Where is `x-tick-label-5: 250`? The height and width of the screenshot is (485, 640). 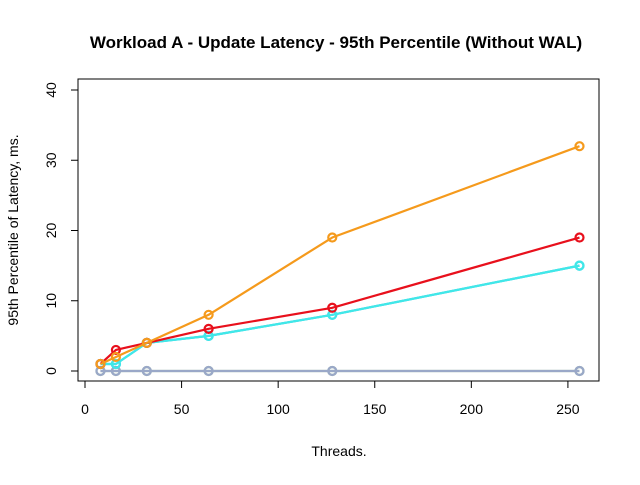 x-tick-label-5: 250 is located at coordinates (568, 409).